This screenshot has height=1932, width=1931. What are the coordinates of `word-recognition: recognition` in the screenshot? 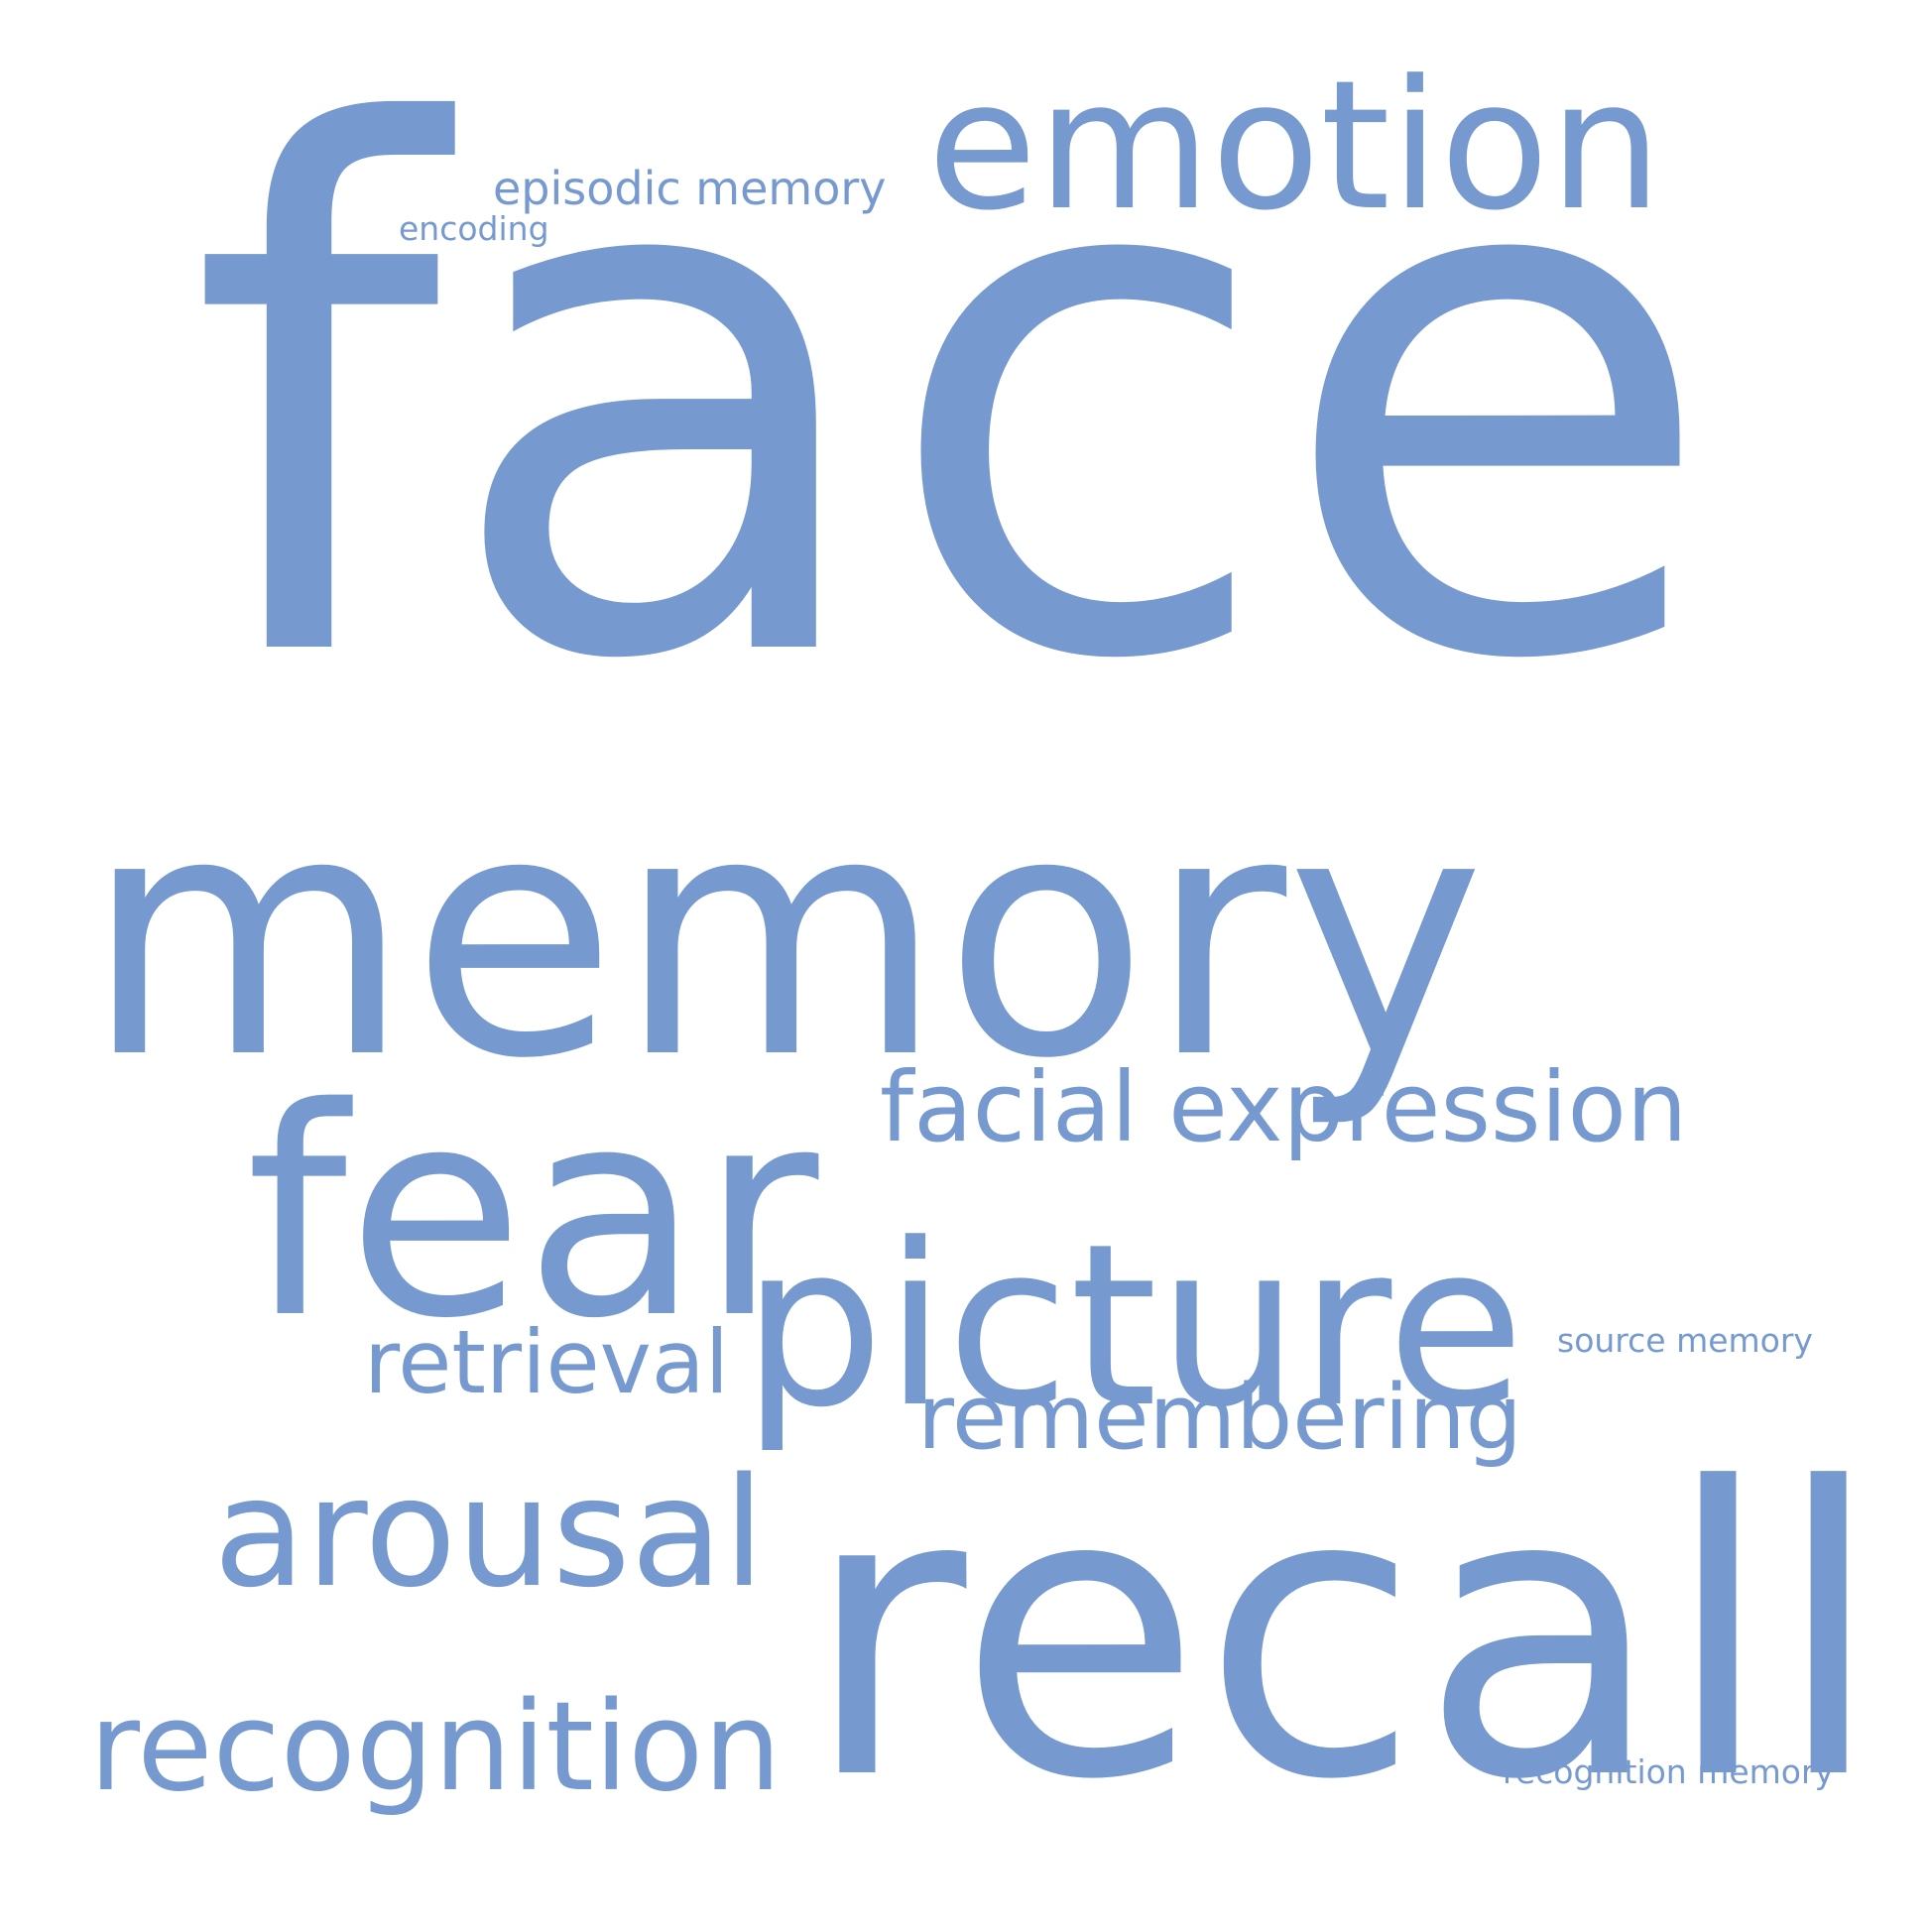 It's located at (435, 1747).